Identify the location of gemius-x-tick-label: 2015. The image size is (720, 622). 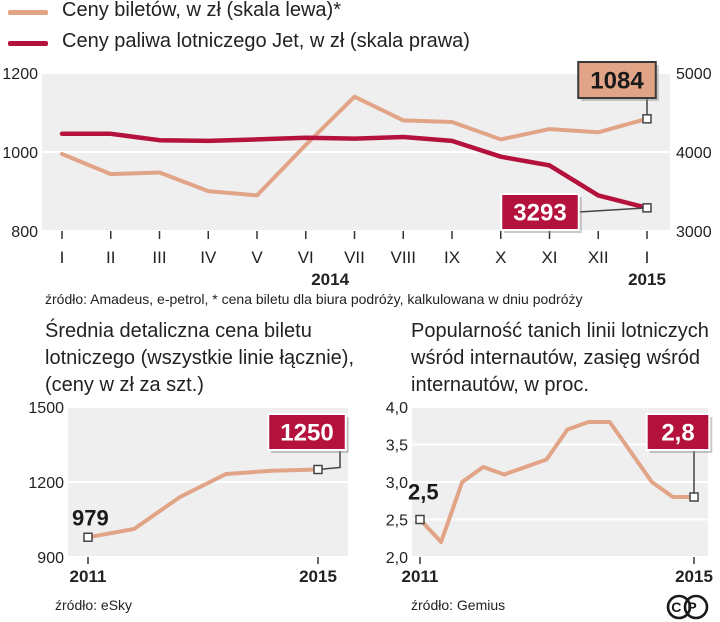
(694, 576).